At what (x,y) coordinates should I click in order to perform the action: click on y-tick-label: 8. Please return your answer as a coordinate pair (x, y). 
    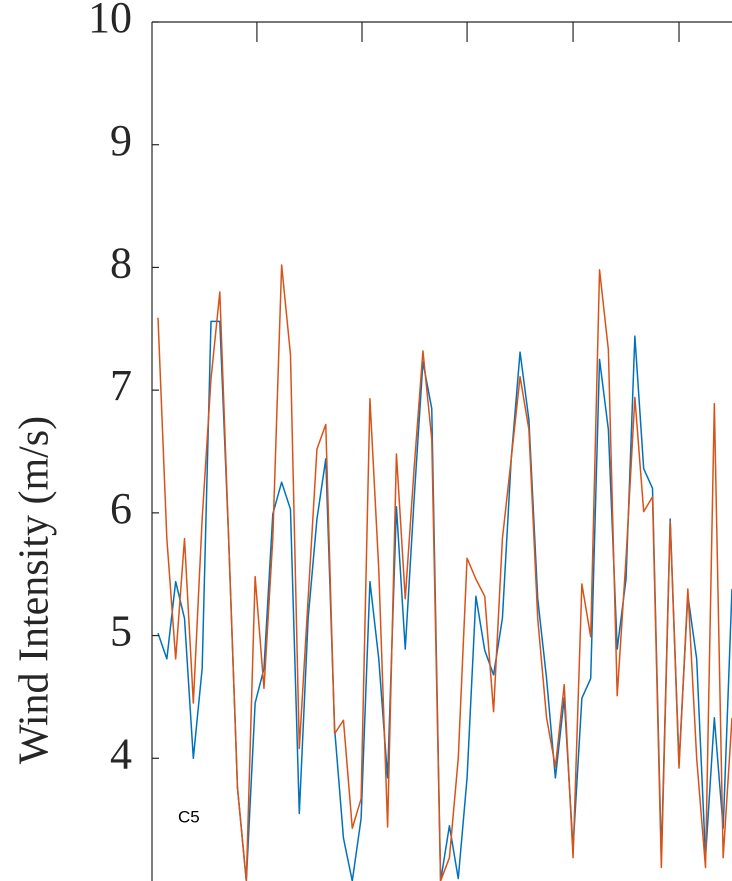
    Looking at the image, I should click on (121, 263).